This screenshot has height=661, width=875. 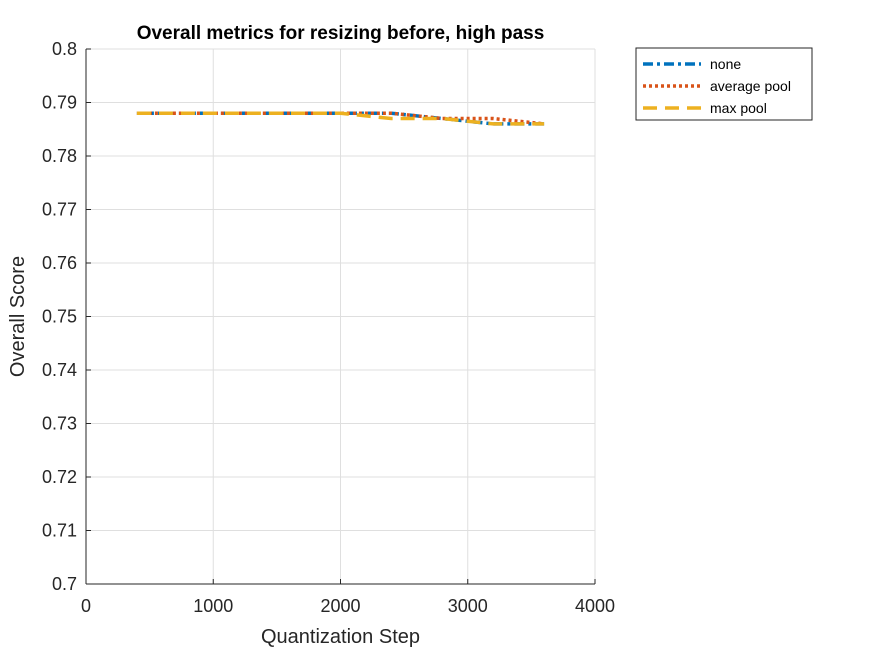 I want to click on series-lines, so click(x=340, y=118).